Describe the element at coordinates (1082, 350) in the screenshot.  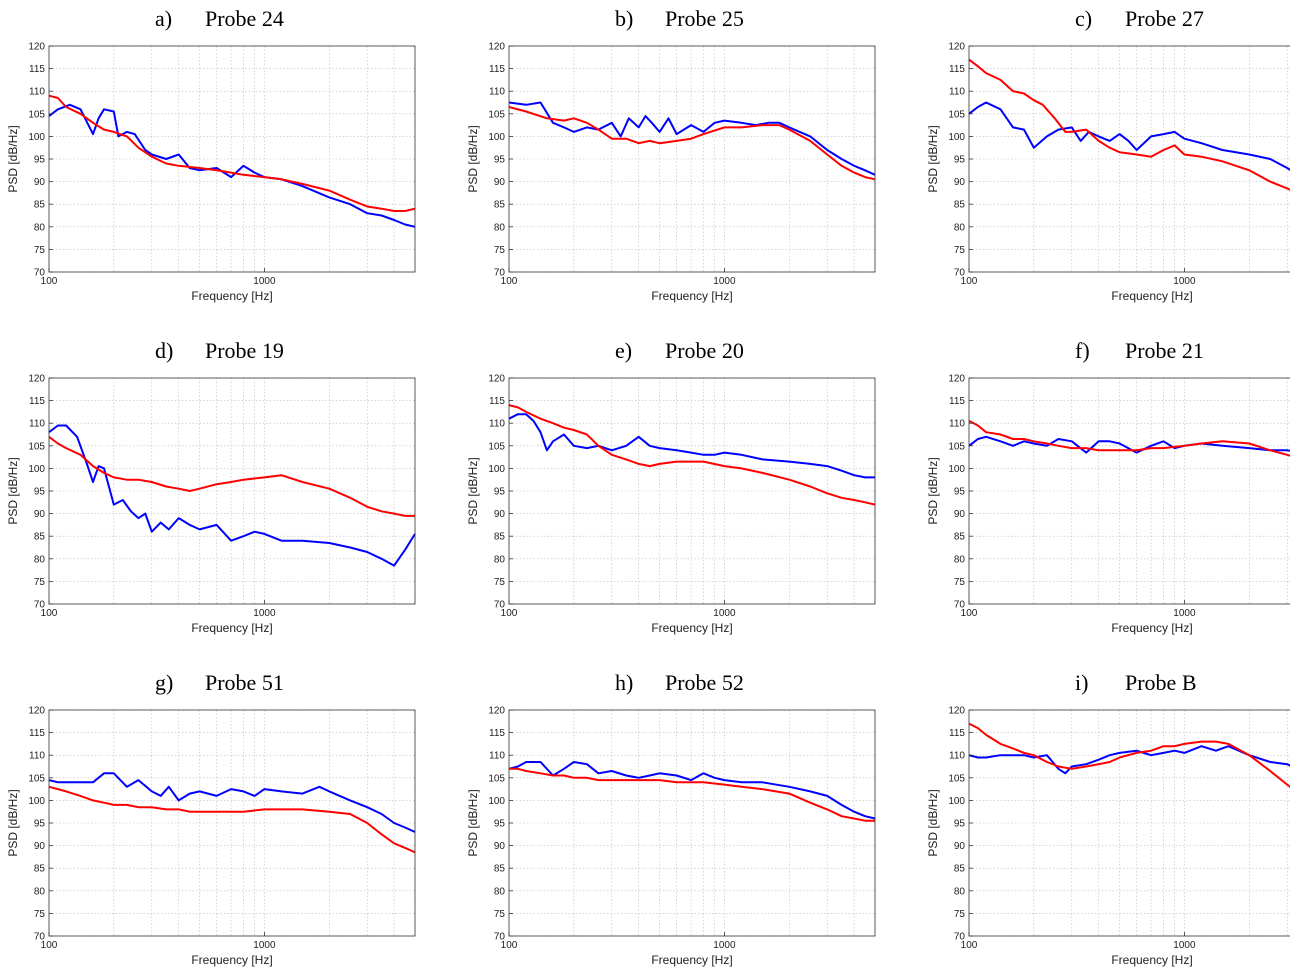
I see `panel-letter: f)` at that location.